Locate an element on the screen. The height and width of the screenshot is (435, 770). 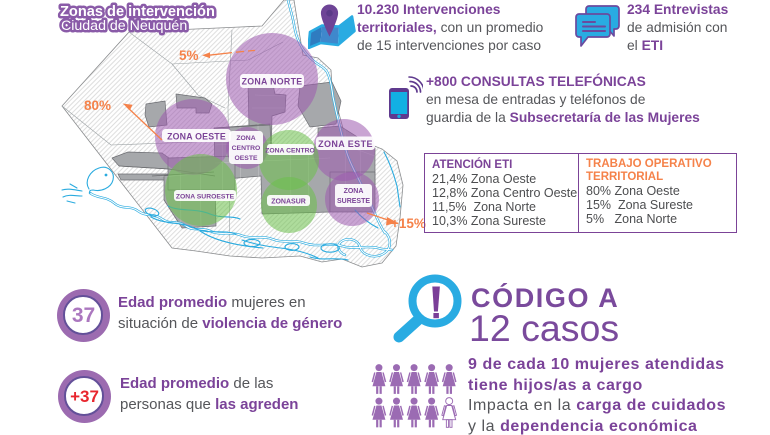
svg-text: CENTRO is located at coordinates (246, 148).